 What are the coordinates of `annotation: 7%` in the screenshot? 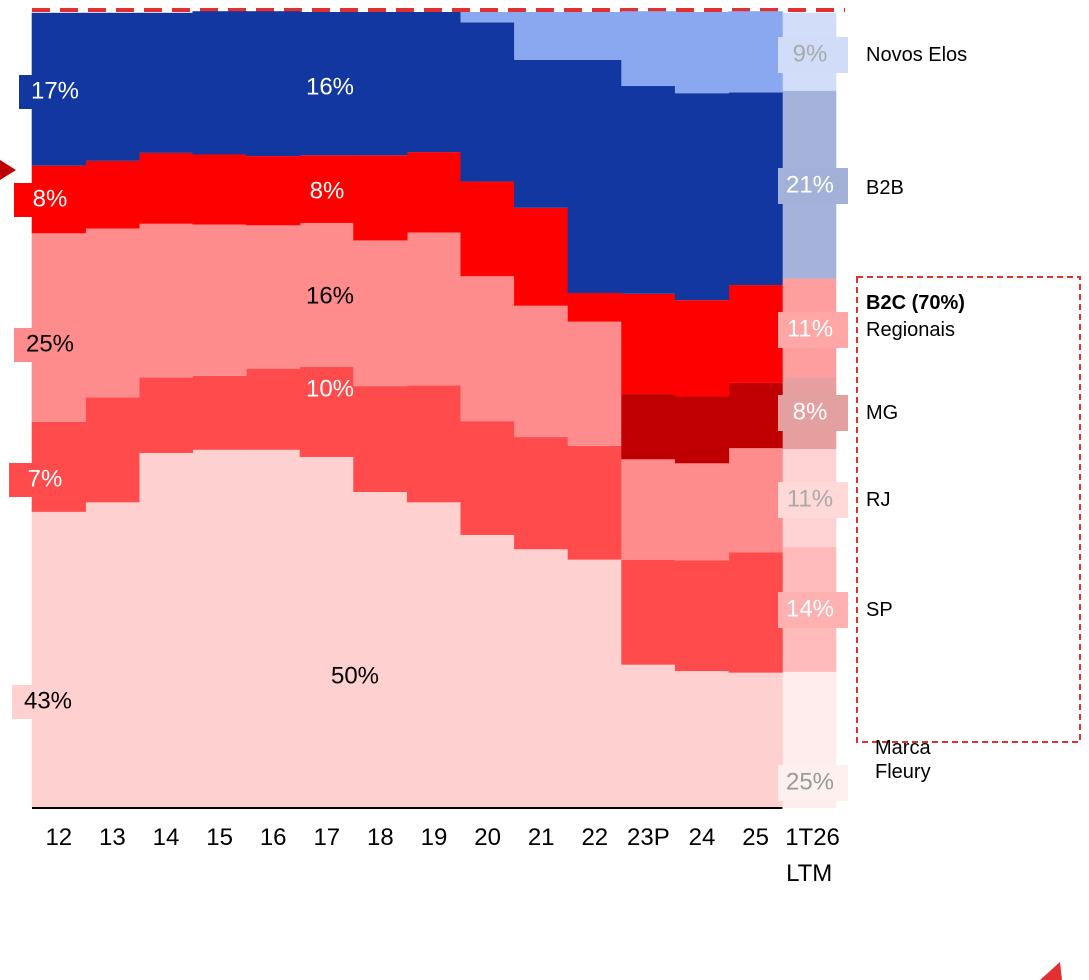 It's located at (45, 478).